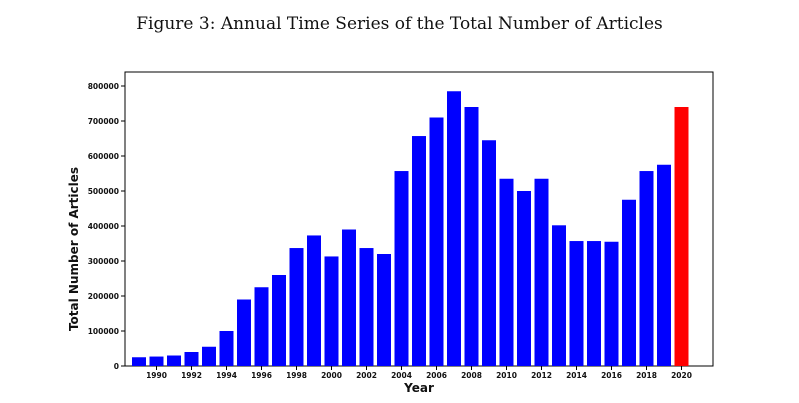 Image resolution: width=799 pixels, height=403 pixels. What do you see at coordinates (436, 241) in the screenshot?
I see `bar-2006` at bounding box center [436, 241].